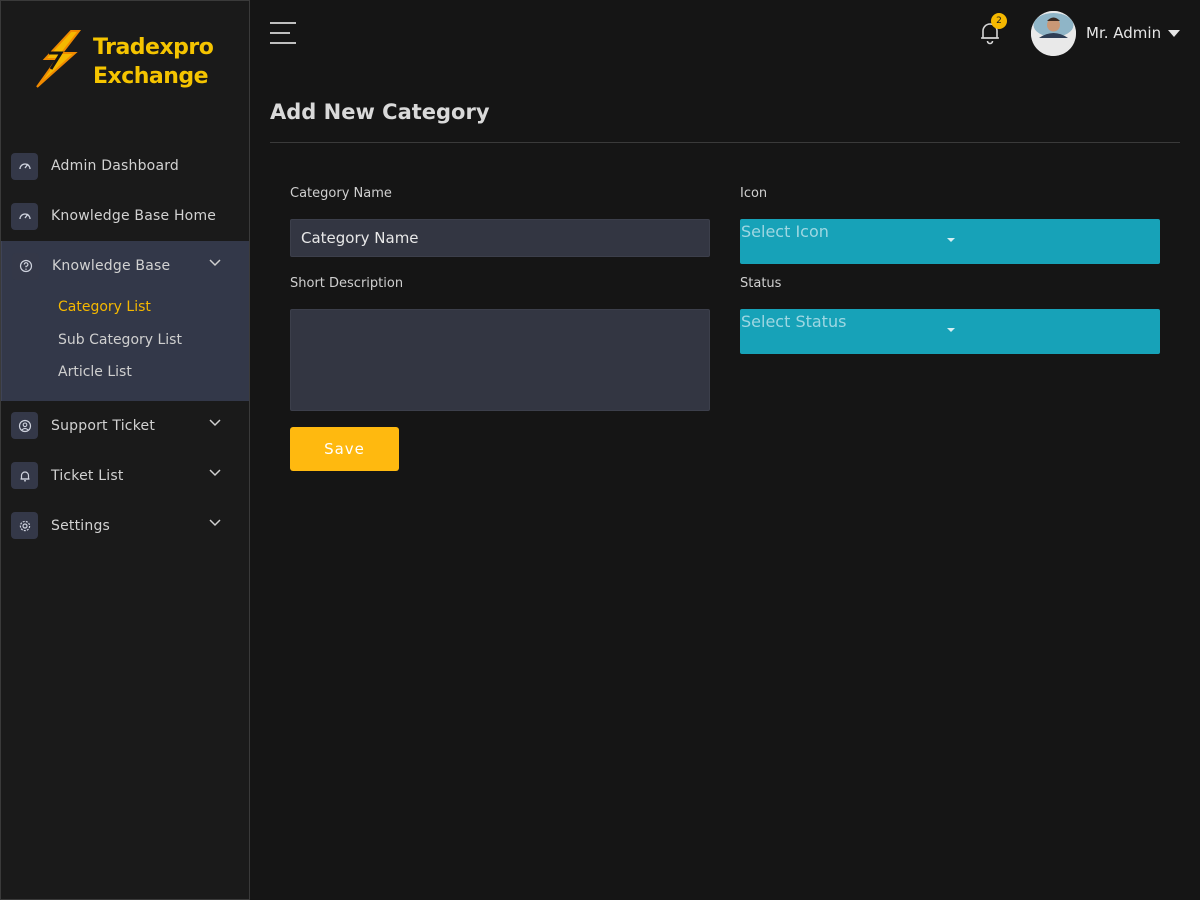 Image resolution: width=1200 pixels, height=900 pixels. I want to click on avatar, so click(1053, 33).